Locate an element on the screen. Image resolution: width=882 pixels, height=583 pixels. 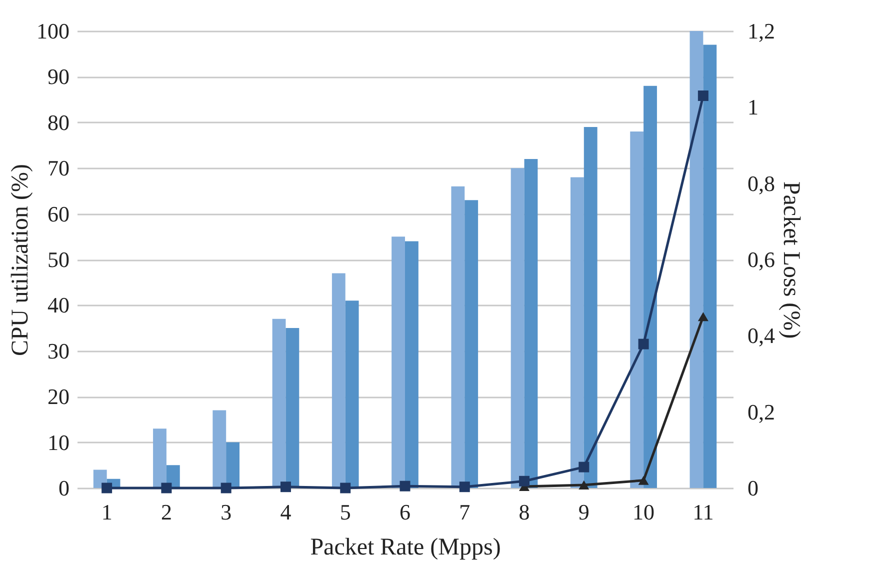
y2-tick-label: 0,2 is located at coordinates (761, 411).